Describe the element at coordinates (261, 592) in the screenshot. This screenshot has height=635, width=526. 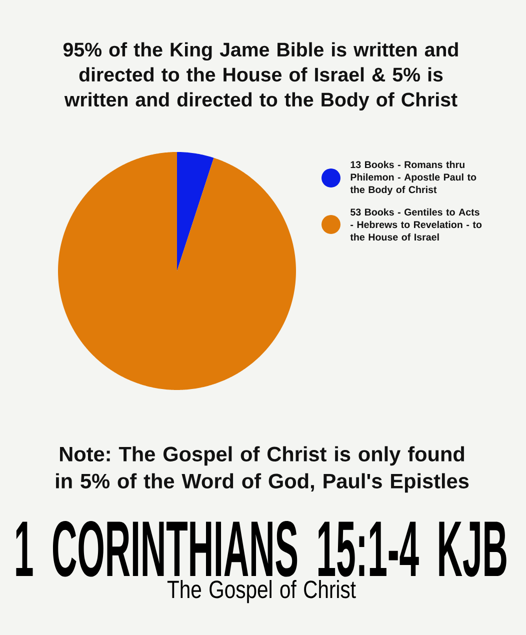
I see `text: The Gospel of Christ` at that location.